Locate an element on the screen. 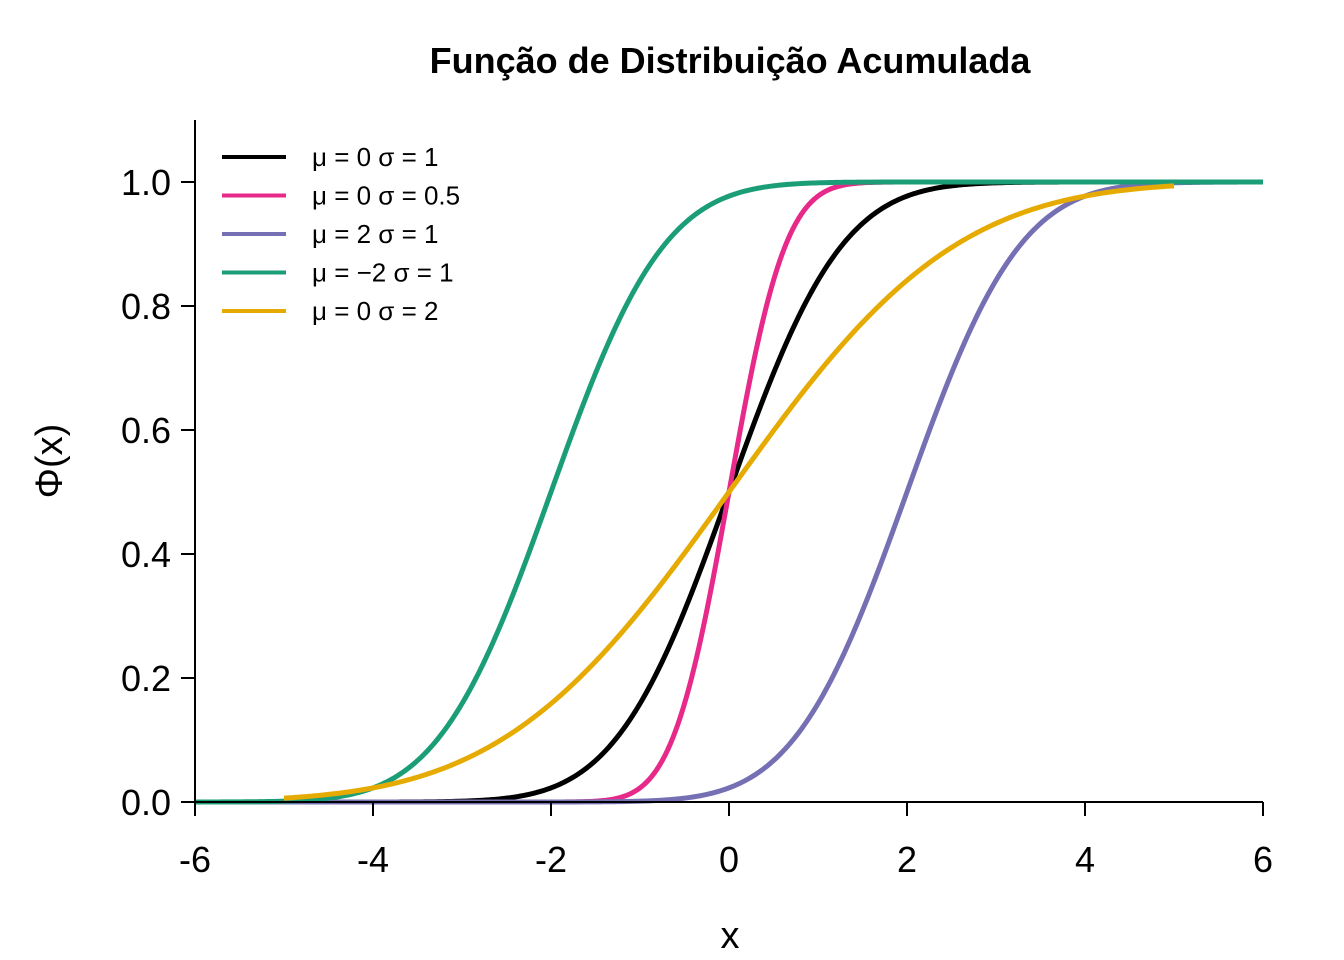 This screenshot has height=960, width=1344. x-tick-label: 0 is located at coordinates (729, 859).